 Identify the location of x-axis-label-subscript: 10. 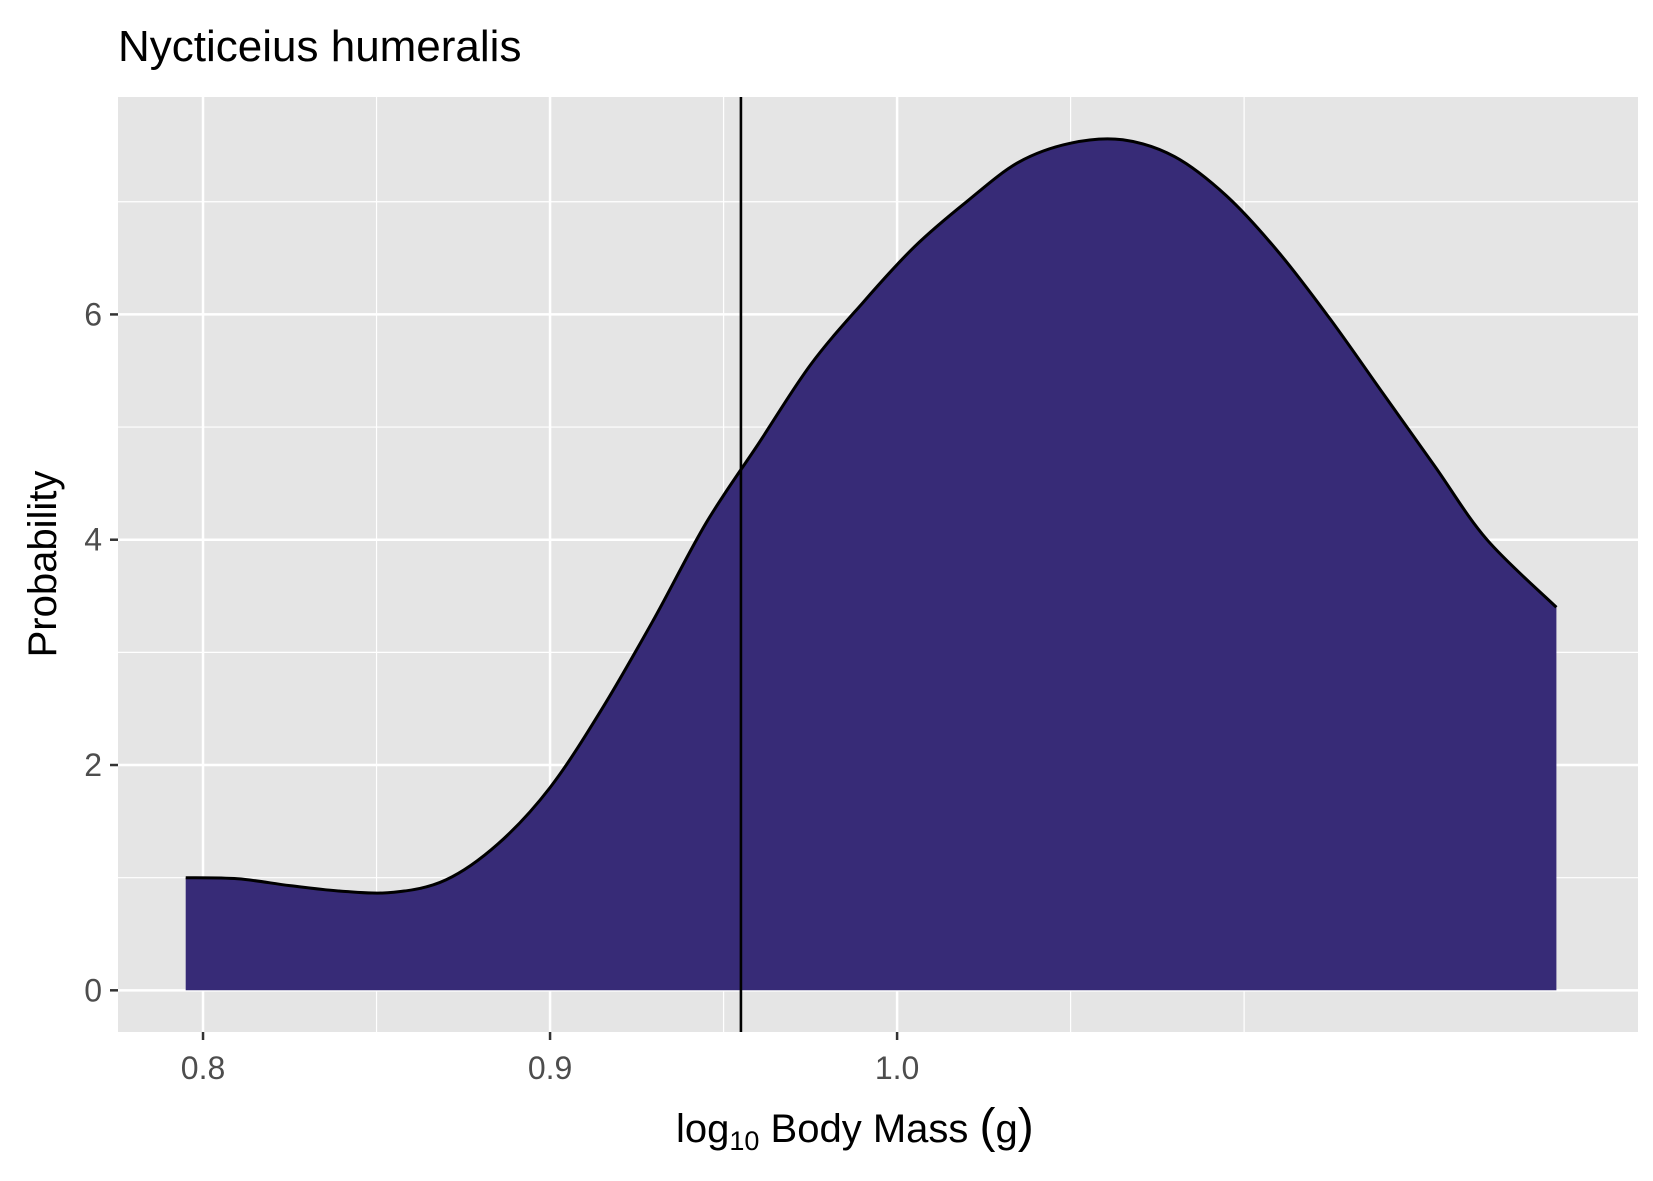
(744, 1141).